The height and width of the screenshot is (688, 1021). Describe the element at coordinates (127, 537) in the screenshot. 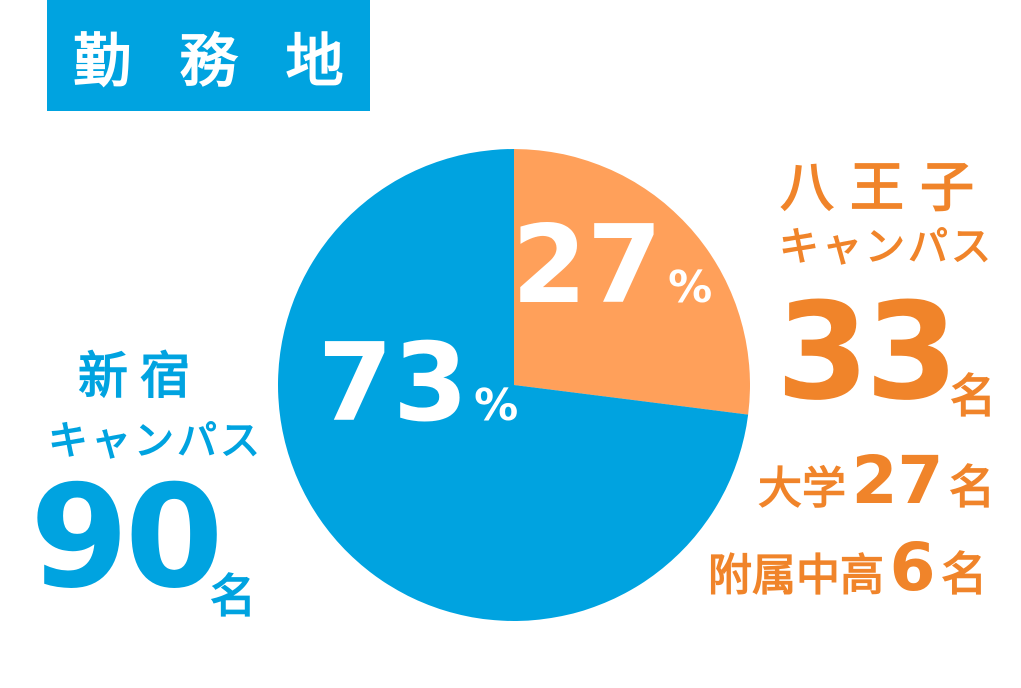

I see `shinjuku-count: 90` at that location.